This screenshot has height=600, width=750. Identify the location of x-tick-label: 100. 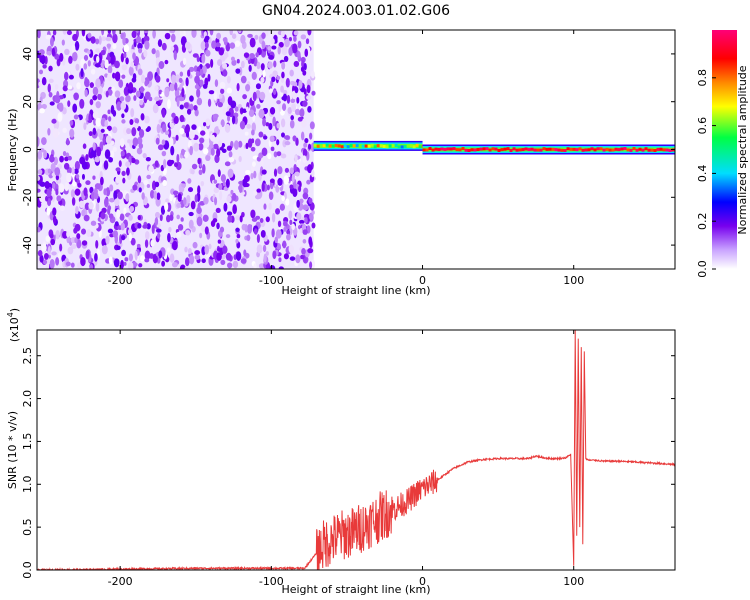
(573, 280).